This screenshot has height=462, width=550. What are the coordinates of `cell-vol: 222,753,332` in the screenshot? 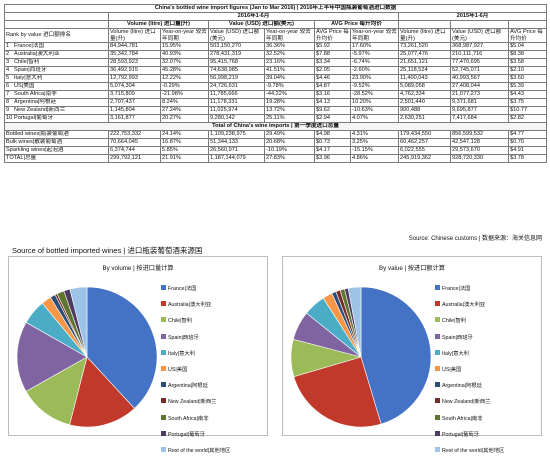 It's located at (134, 134).